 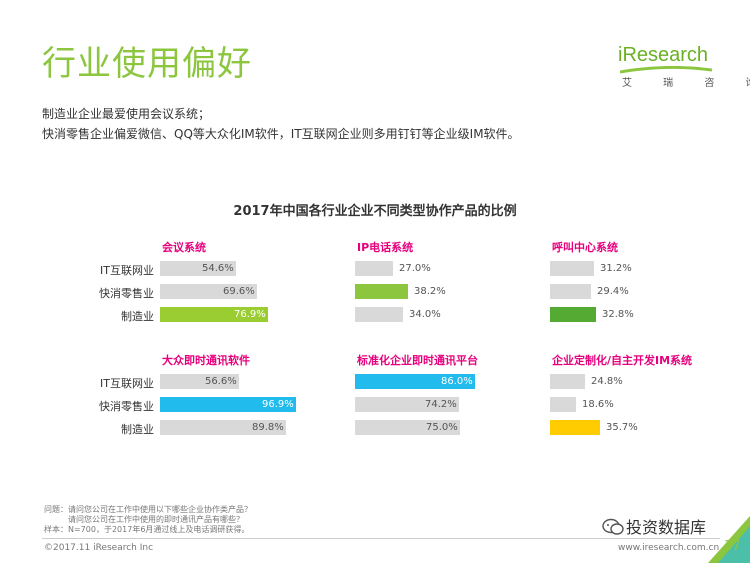 What do you see at coordinates (598, 404) in the screenshot?
I see `bar-value-label: 18.6%` at bounding box center [598, 404].